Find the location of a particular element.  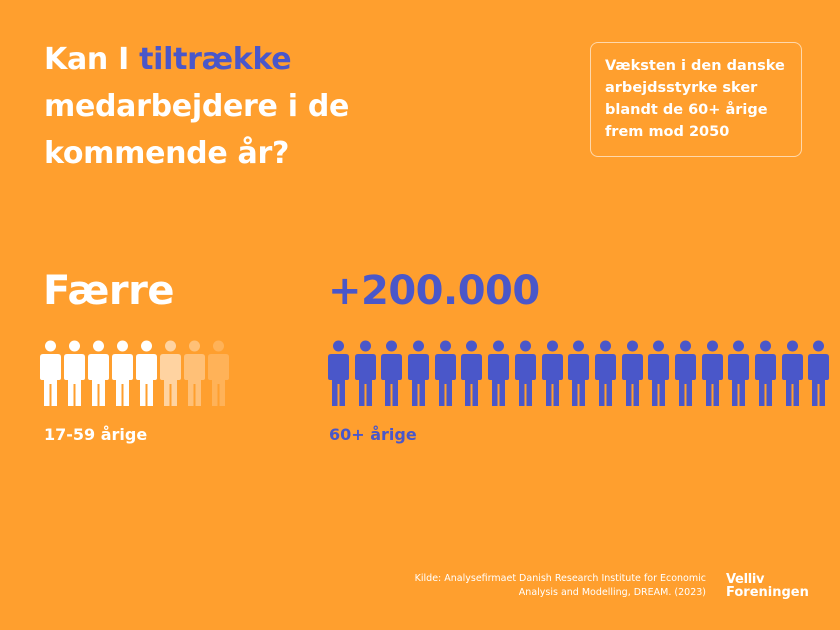

title-line-2: medarbejdere i de is located at coordinates (197, 106).